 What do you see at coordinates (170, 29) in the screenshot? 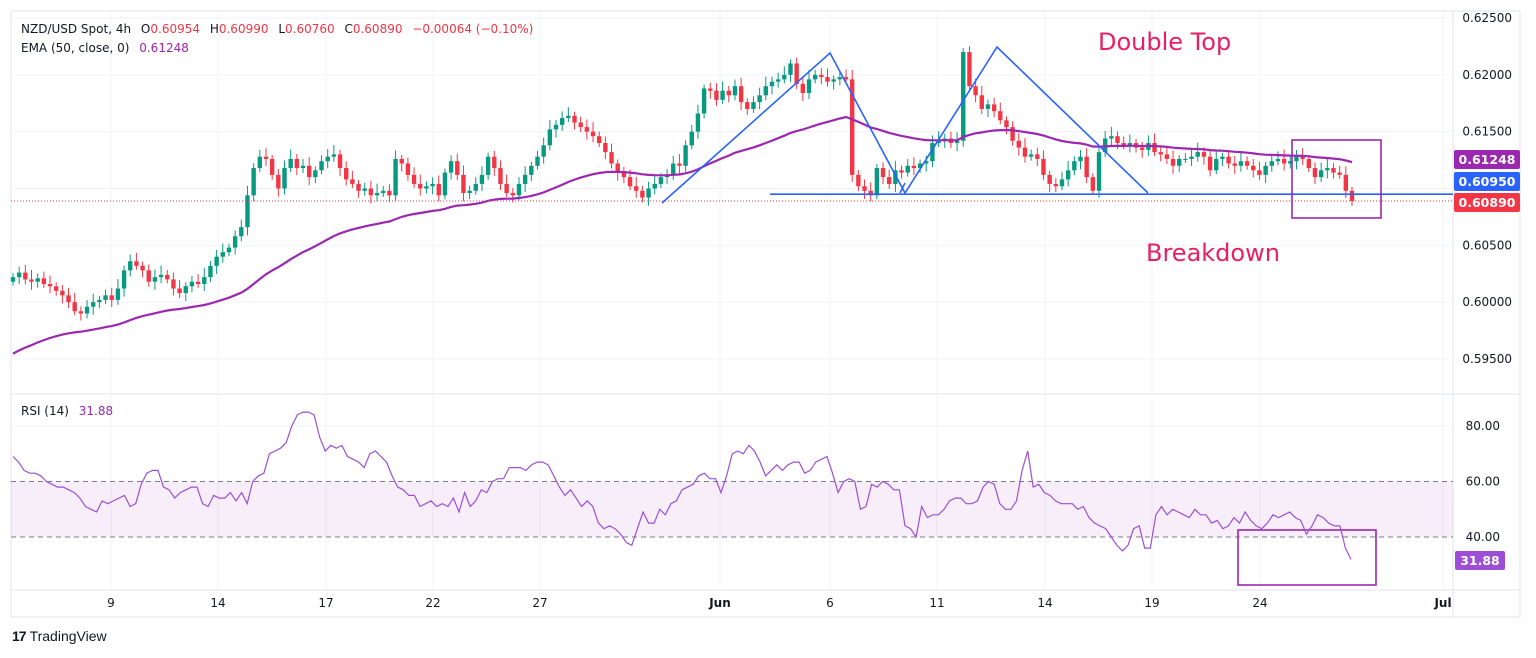
I see `open-group: O0.60954` at bounding box center [170, 29].